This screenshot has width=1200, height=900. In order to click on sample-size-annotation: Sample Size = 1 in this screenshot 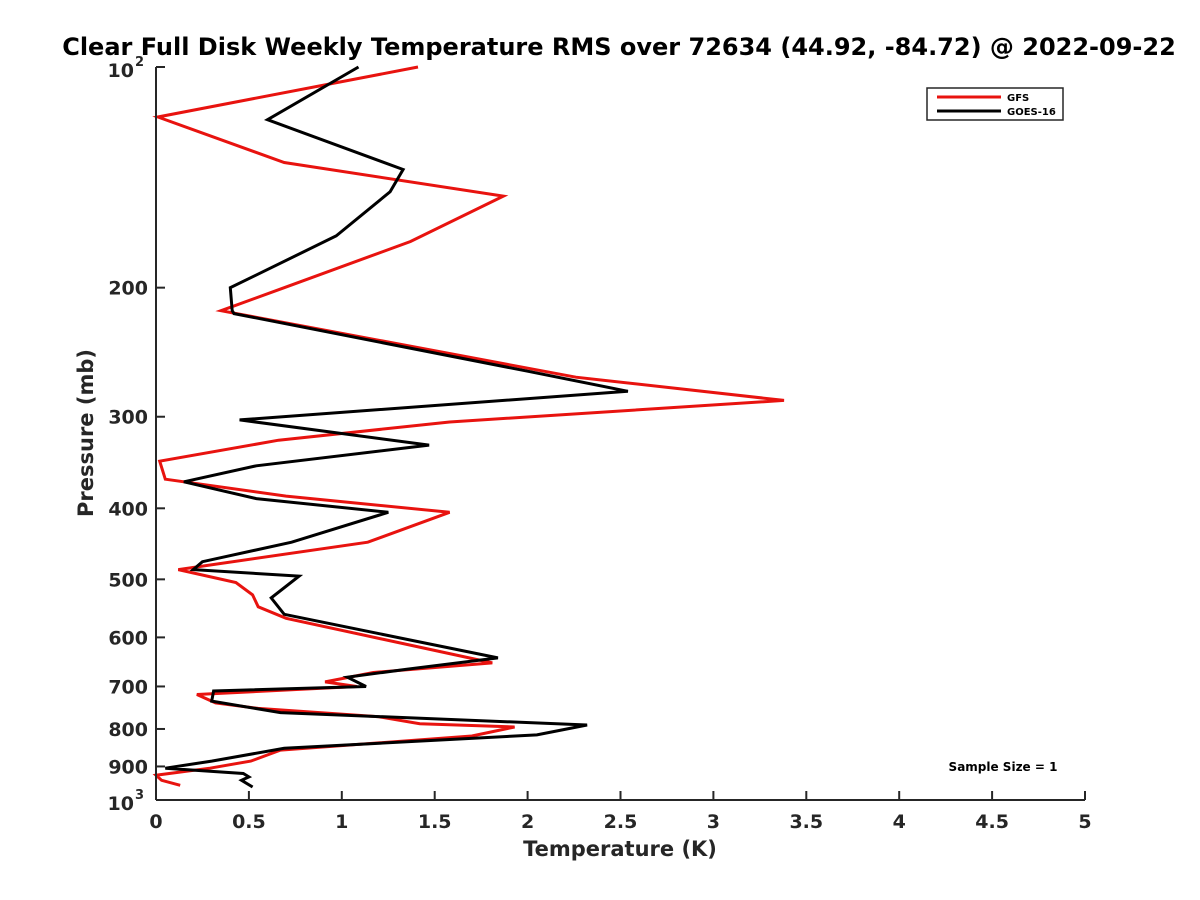, I will do `click(1003, 767)`.